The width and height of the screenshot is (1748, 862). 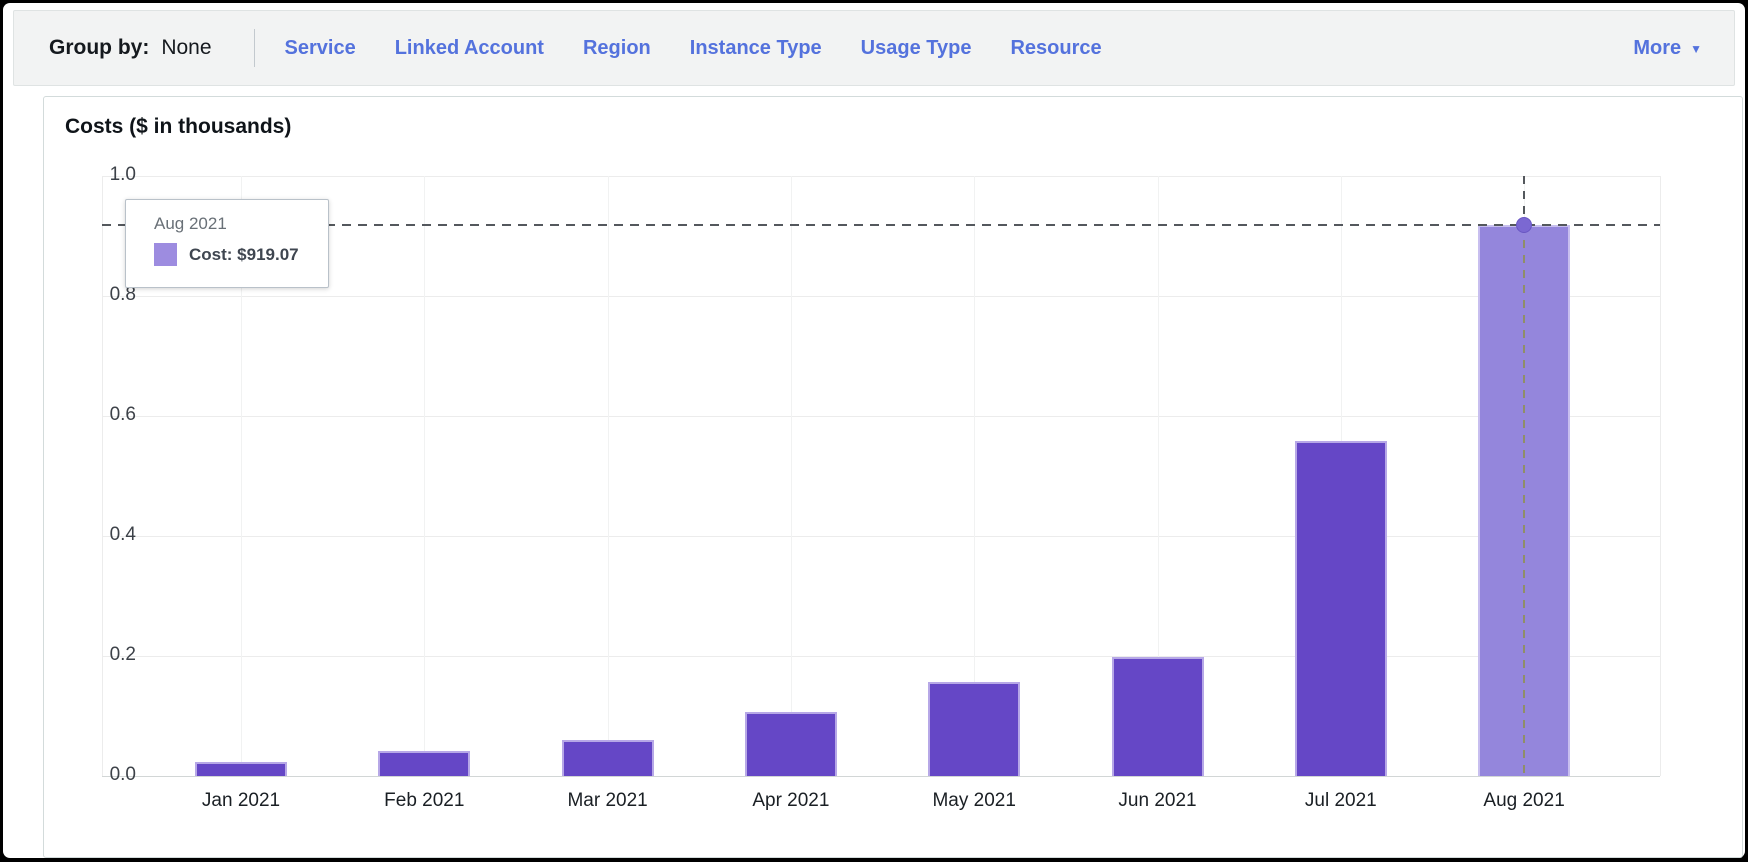 What do you see at coordinates (469, 47) in the screenshot?
I see `group-by-link-linked-account: Linked Account` at bounding box center [469, 47].